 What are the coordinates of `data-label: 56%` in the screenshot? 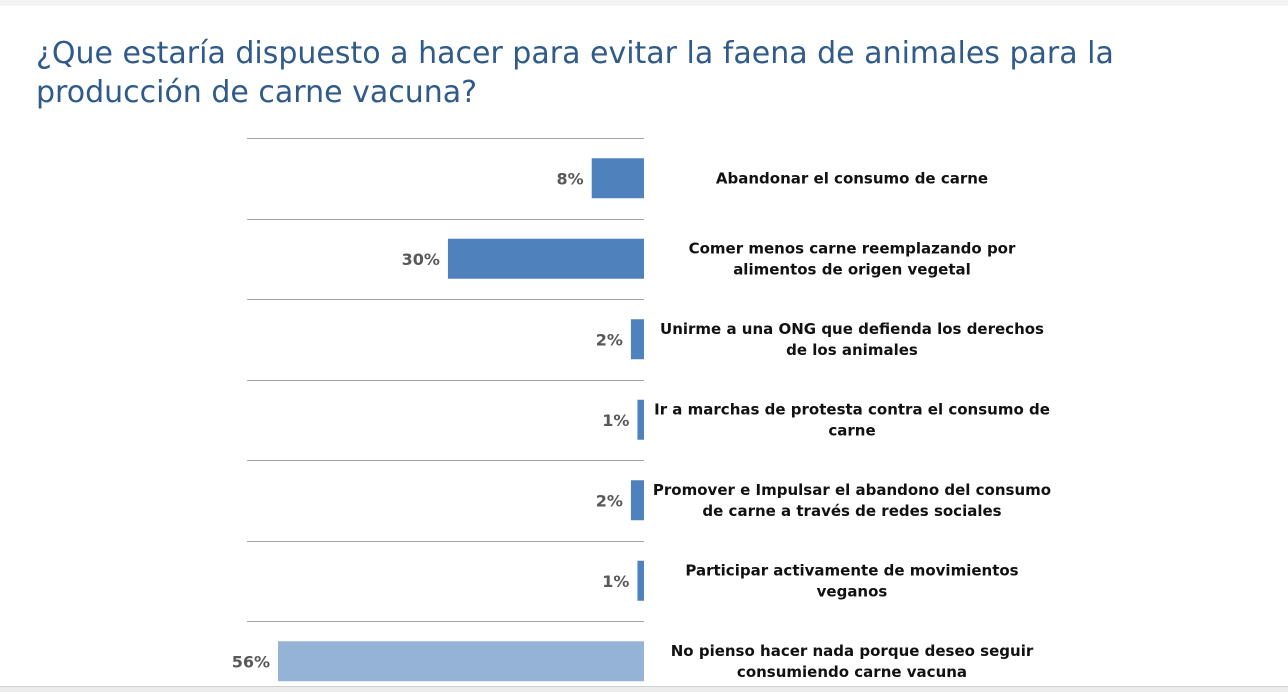 It's located at (251, 661).